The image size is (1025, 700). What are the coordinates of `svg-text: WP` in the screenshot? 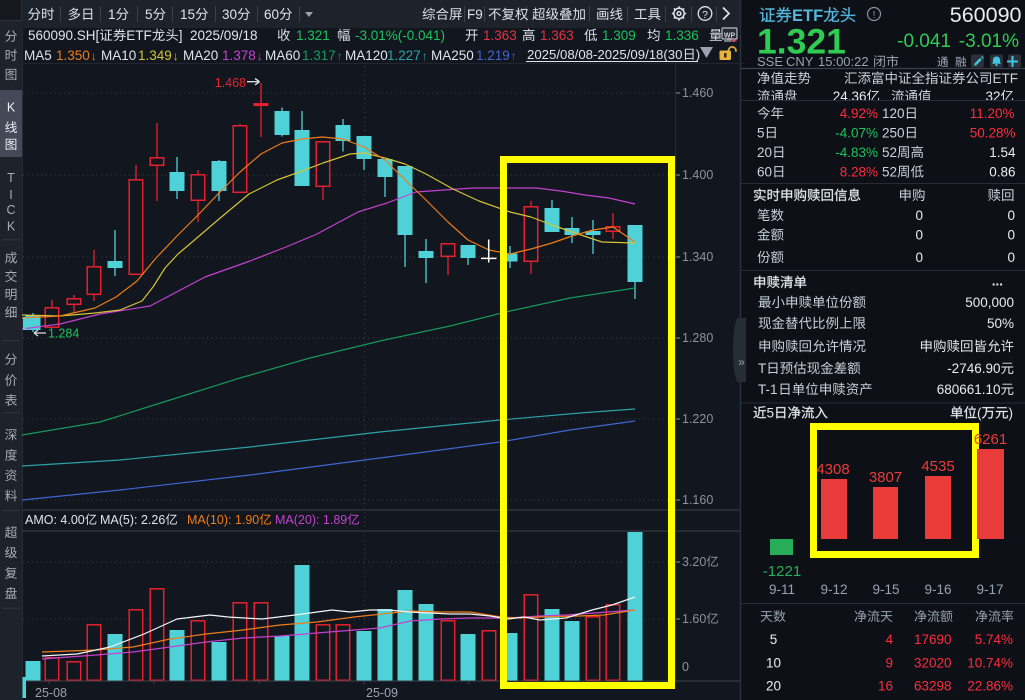 It's located at (730, 36).